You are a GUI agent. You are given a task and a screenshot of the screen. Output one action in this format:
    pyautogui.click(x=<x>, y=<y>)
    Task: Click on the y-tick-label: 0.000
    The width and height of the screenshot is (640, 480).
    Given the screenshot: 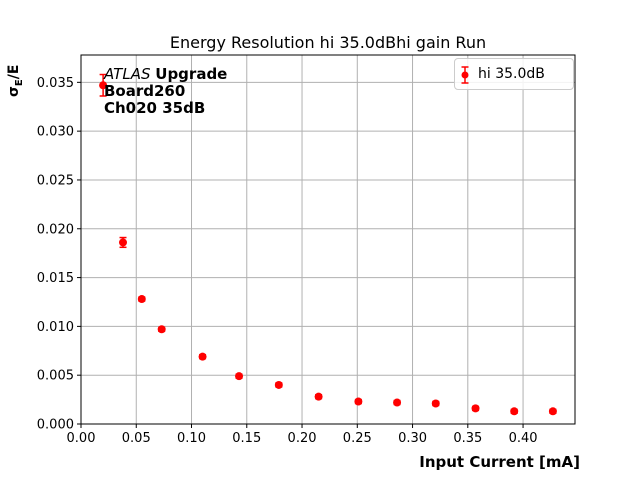 What is the action you would take?
    pyautogui.click(x=55, y=425)
    